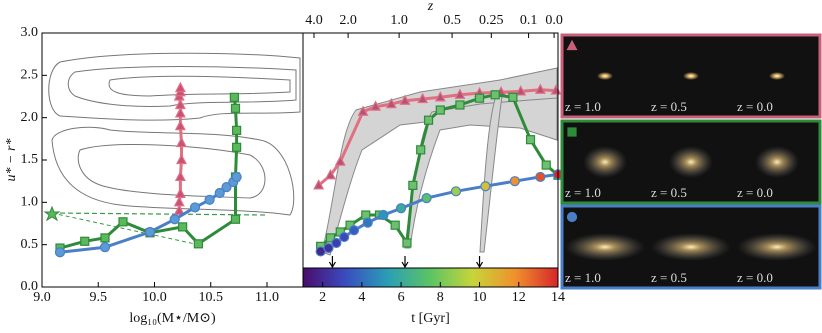 The width and height of the screenshot is (822, 333). I want to click on x2-tick-label: 2.0, so click(348, 20).